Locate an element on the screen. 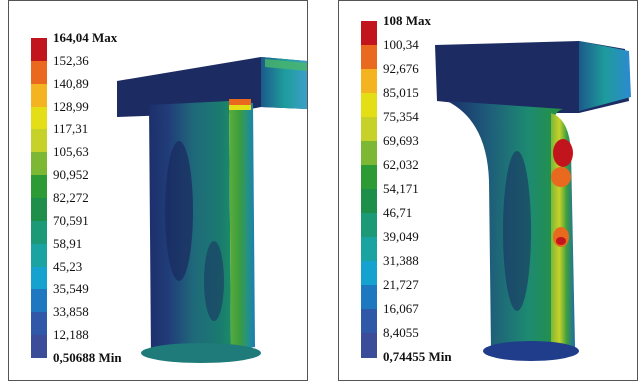 The image size is (642, 383). left-stem-side is located at coordinates (242, 226).